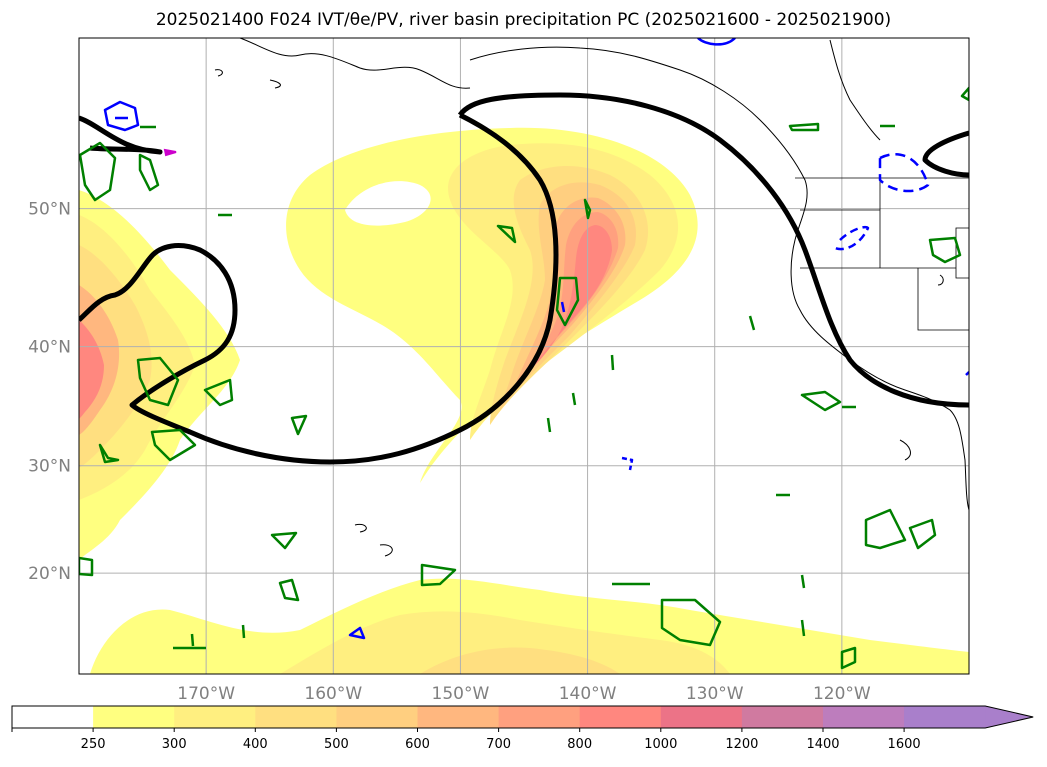 This screenshot has height=767, width=1047. Describe the element at coordinates (1009, 717) in the screenshot. I see `colorbar-extend-arrow` at that location.